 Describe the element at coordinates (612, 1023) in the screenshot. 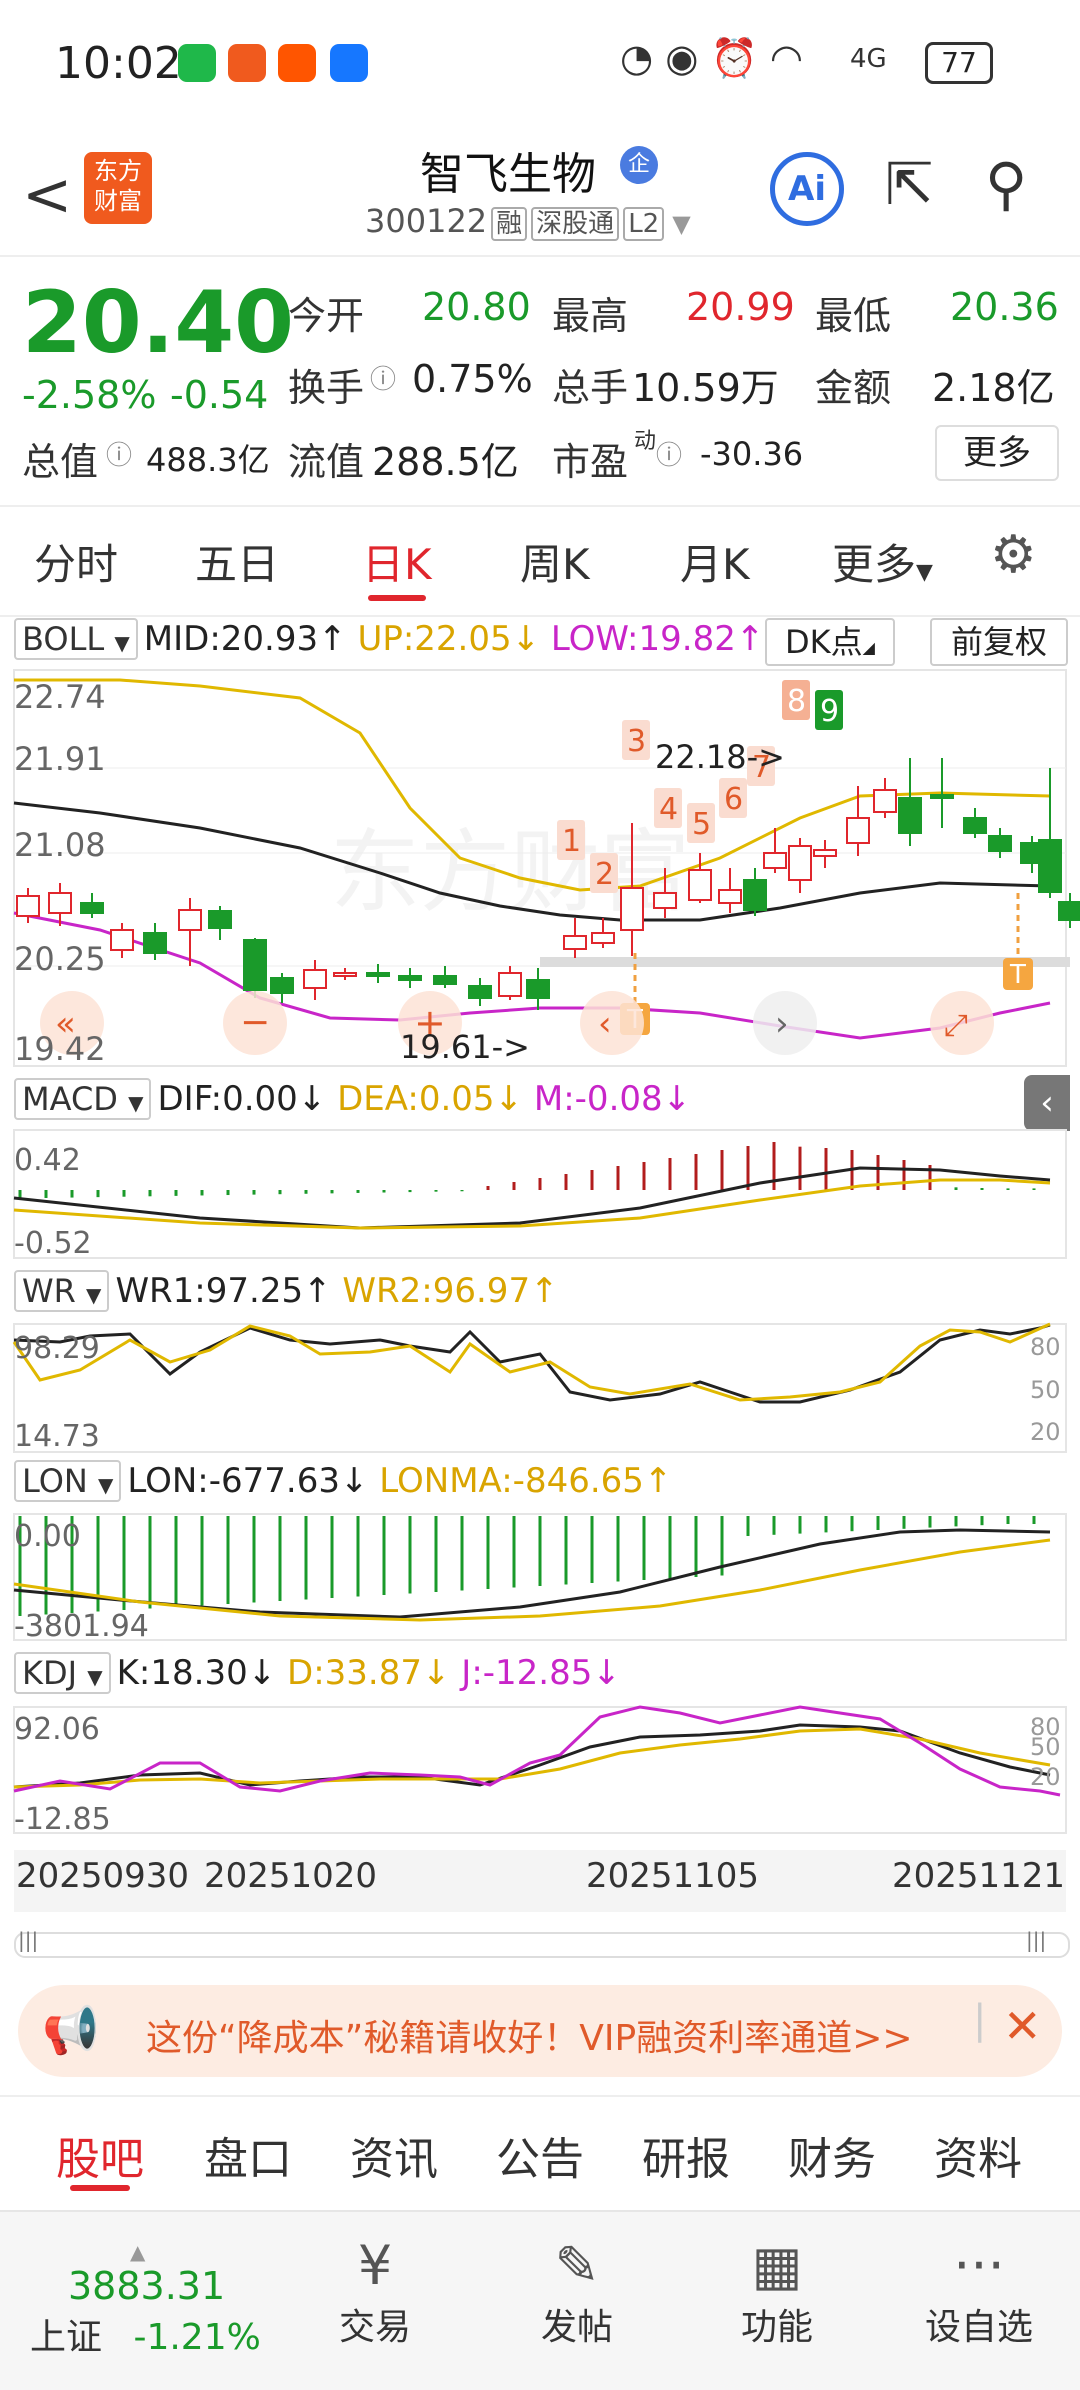

I see `prev-button` at that location.